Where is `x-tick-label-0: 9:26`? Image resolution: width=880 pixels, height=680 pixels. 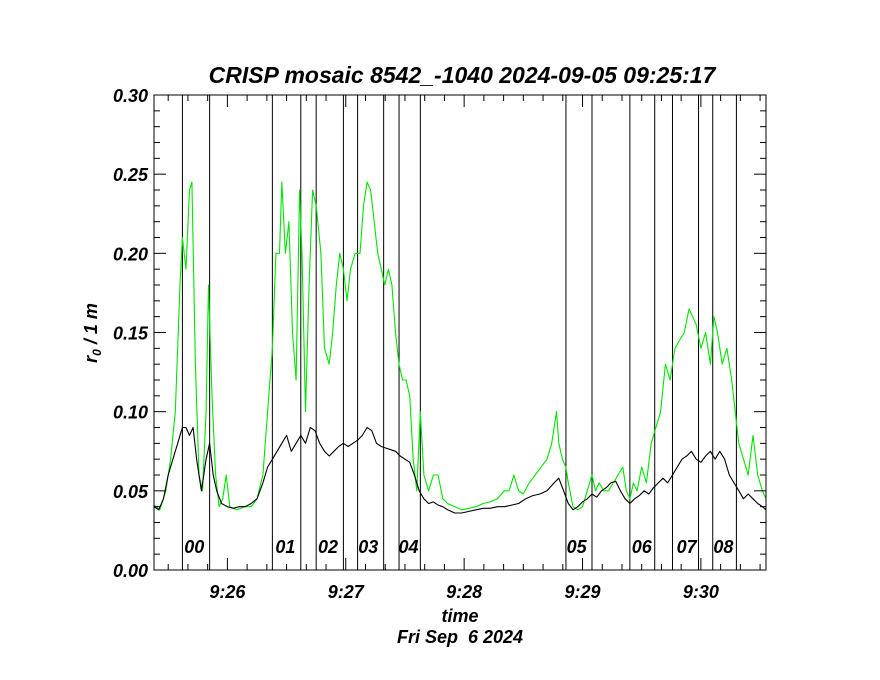
x-tick-label-0: 9:26 is located at coordinates (227, 592).